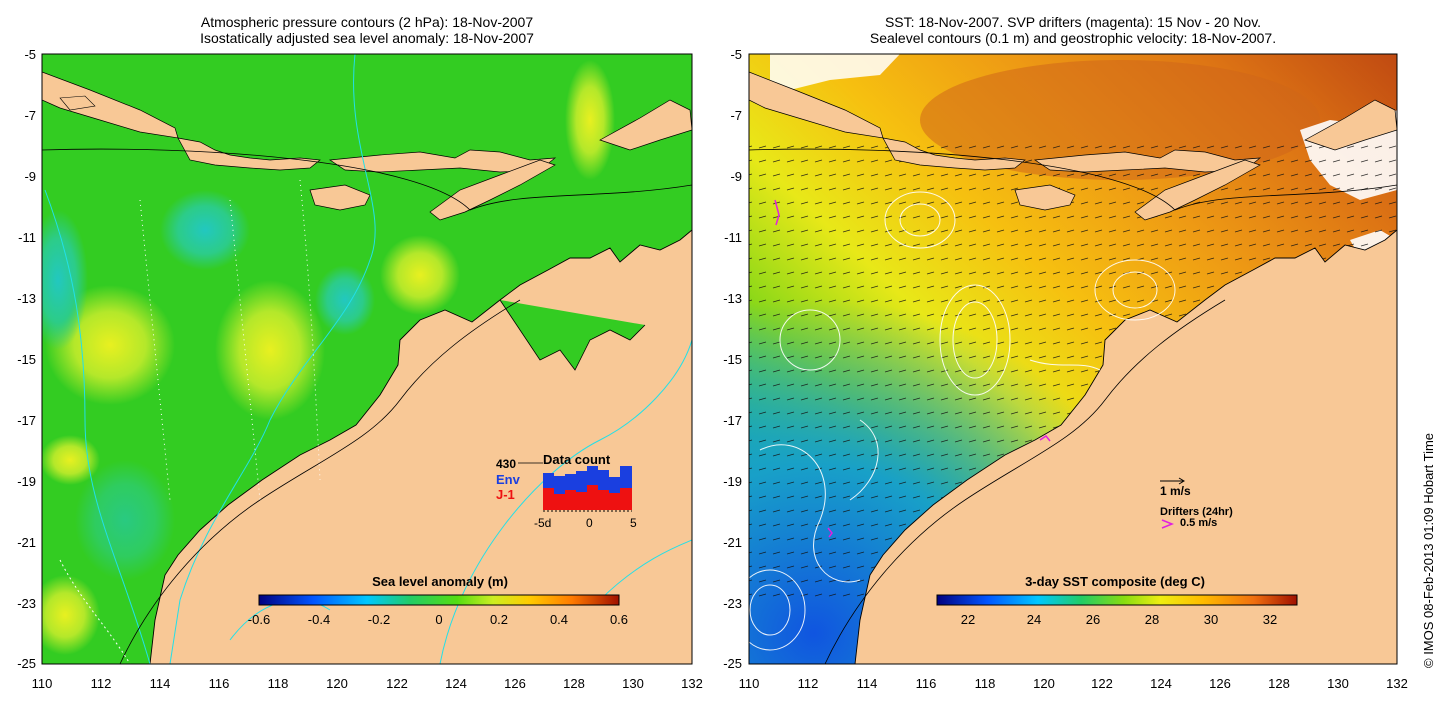 The image size is (1440, 710). I want to click on x-tick-label: 122, so click(1102, 683).